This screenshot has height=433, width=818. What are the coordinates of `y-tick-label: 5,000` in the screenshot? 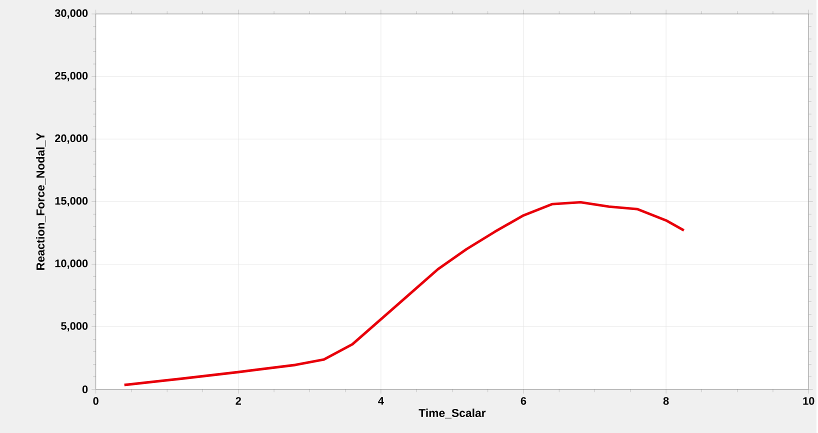 It's located at (74, 327).